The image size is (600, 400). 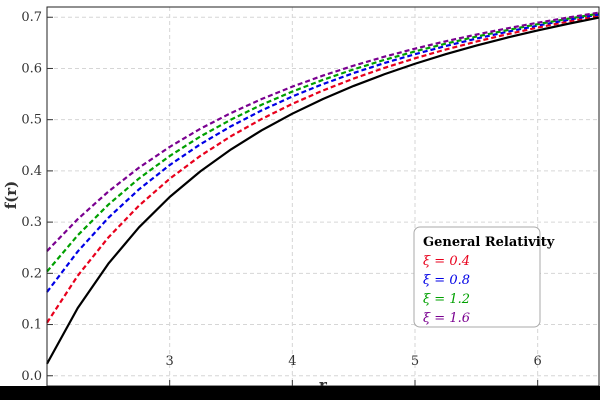 I want to click on y-tick-label: 0.5, so click(x=31, y=120).